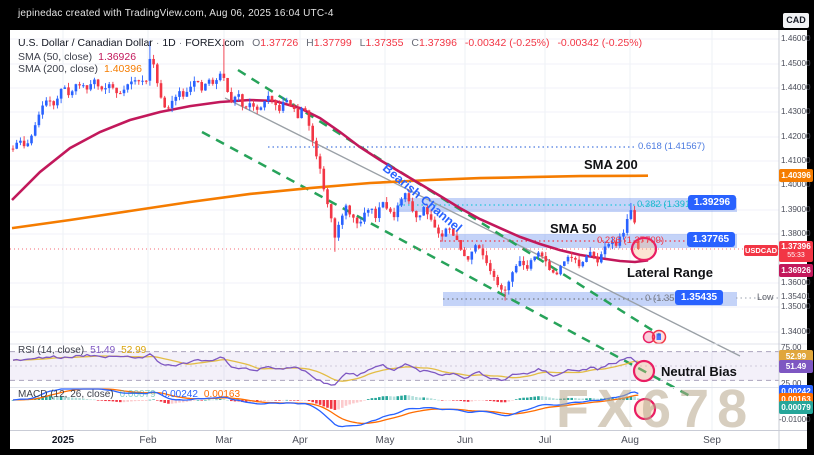  What do you see at coordinates (796, 366) in the screenshot?
I see `rsi-axis-badge: 51.49` at bounding box center [796, 366].